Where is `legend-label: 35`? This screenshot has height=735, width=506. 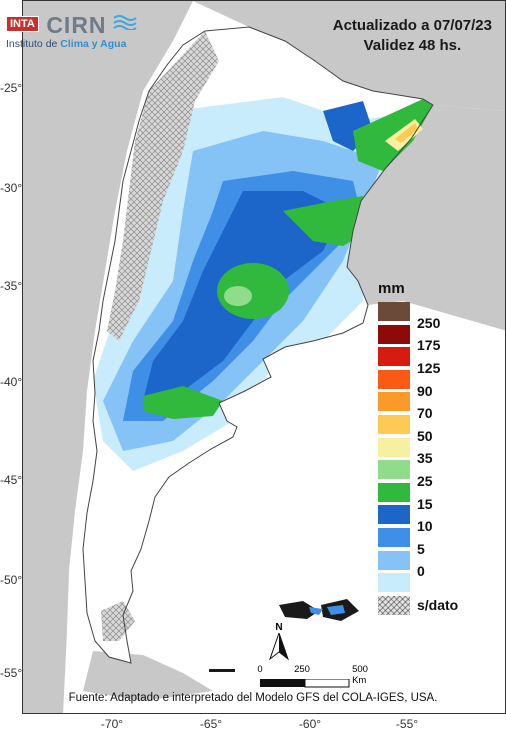
legend-label: 35 is located at coordinates (425, 458).